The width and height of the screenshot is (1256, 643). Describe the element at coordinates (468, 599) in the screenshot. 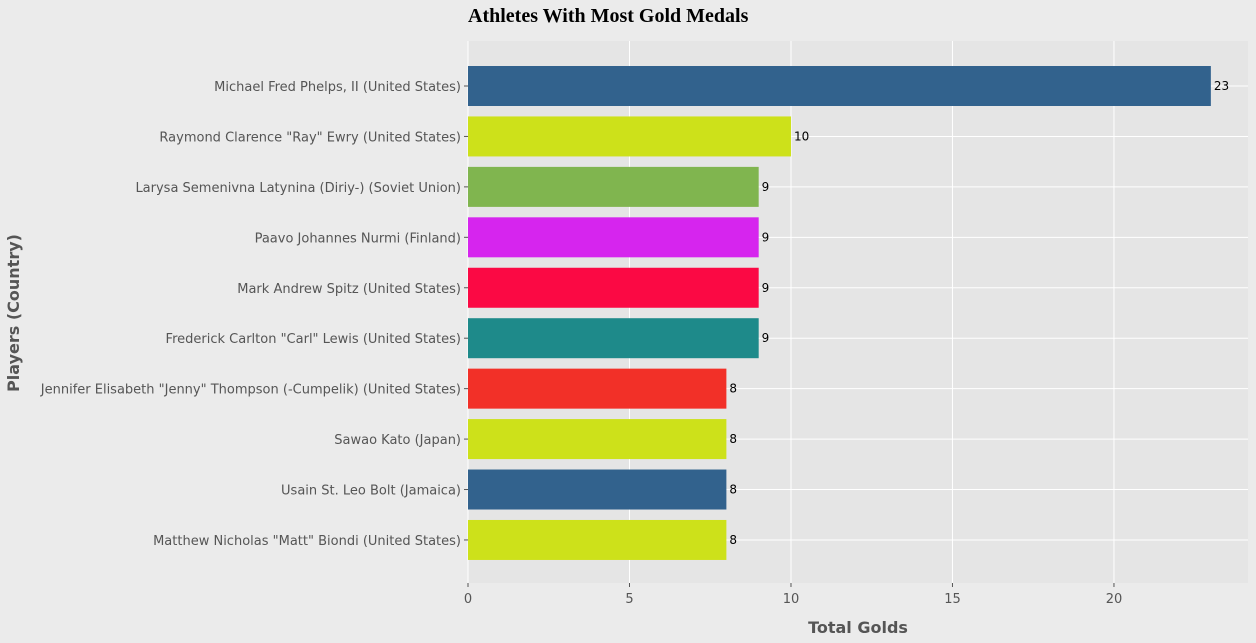

I see `x-tick-label: 0` at that location.